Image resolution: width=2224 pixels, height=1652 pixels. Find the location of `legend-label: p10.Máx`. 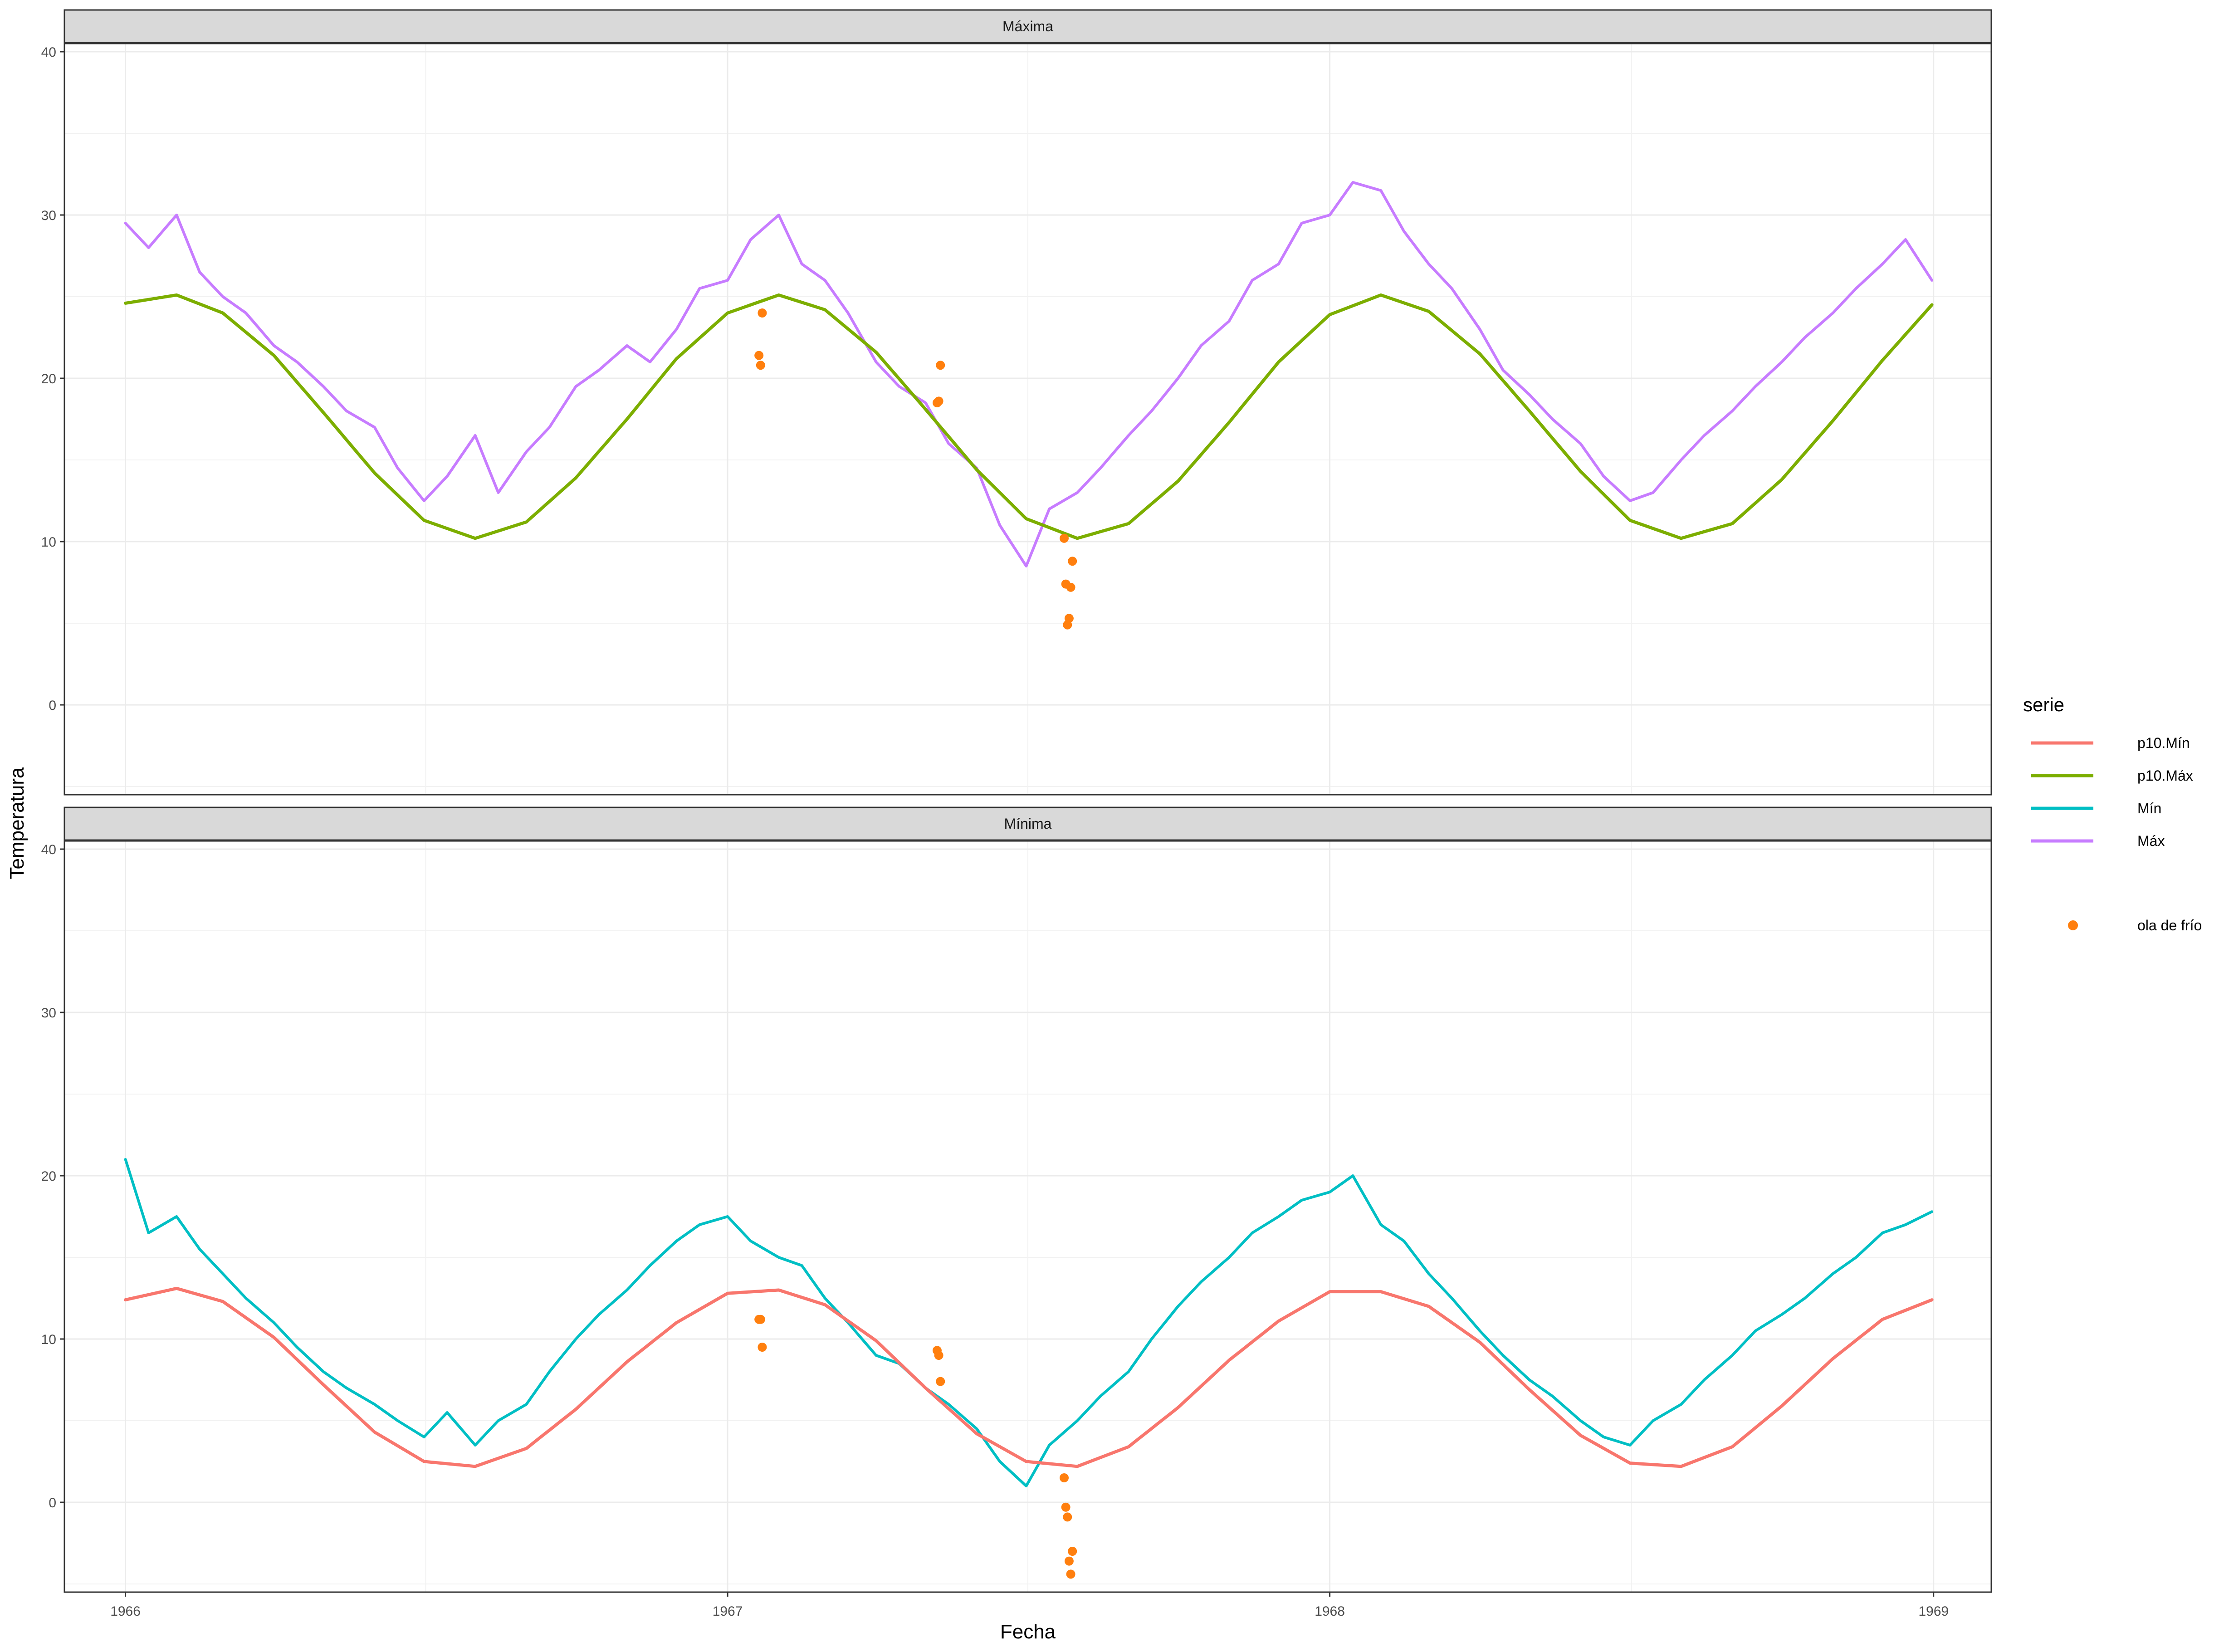

legend-label: p10.Máx is located at coordinates (2165, 775).